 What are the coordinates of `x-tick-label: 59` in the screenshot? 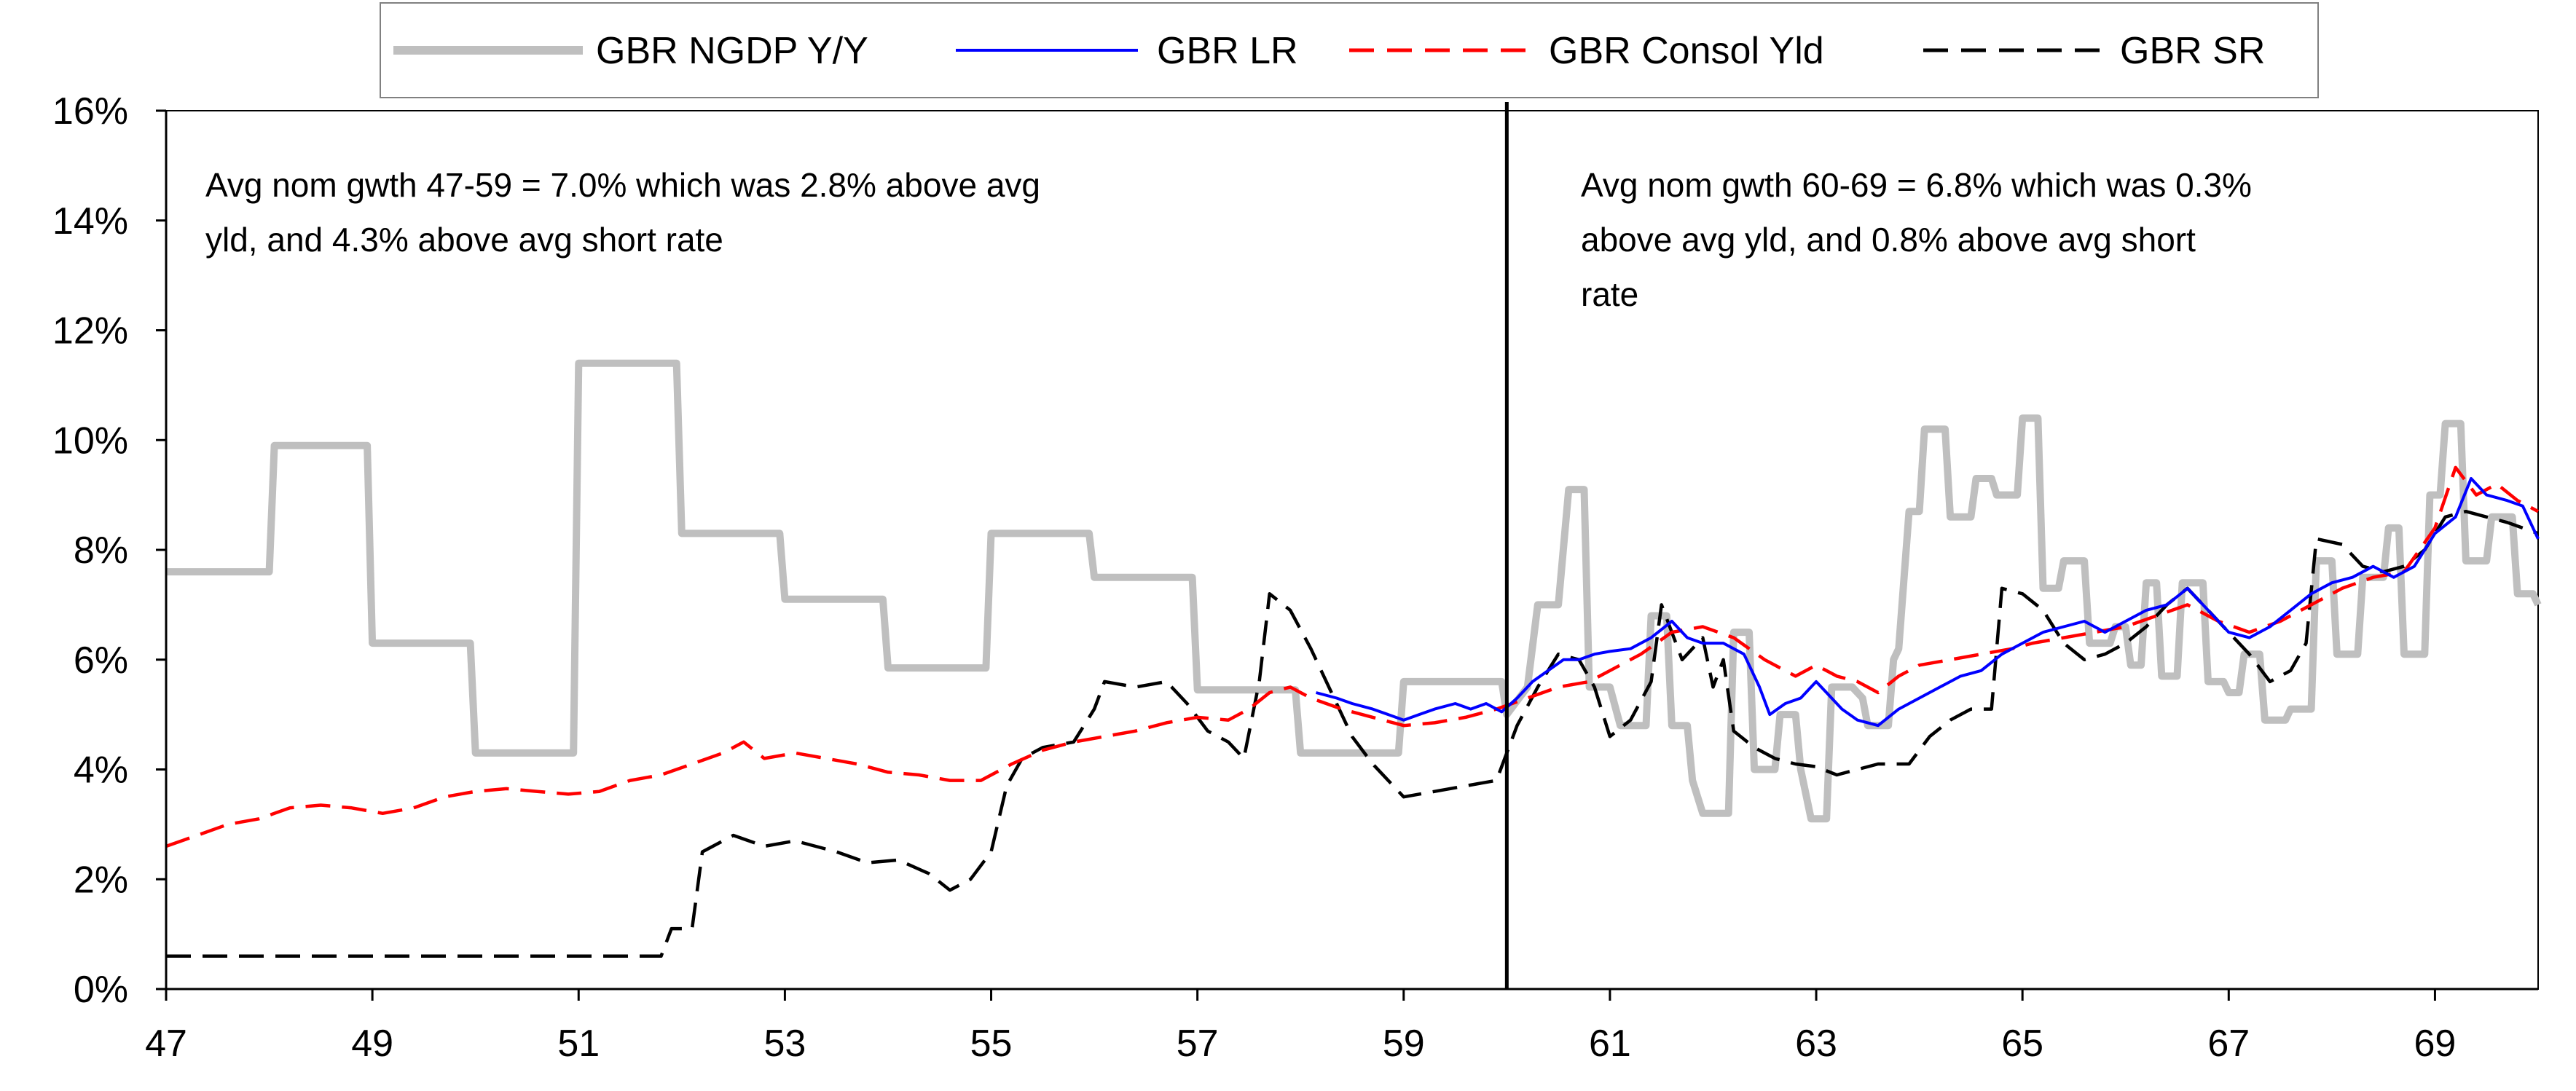 It's located at (1404, 1044).